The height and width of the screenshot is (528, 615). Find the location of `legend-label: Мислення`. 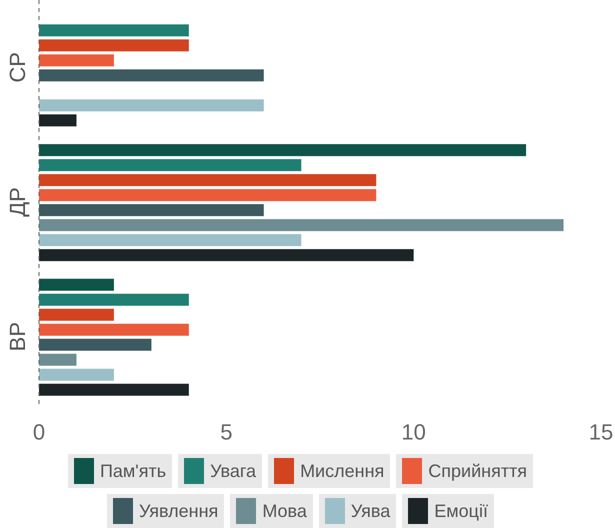

legend-label: Мислення is located at coordinates (329, 471).